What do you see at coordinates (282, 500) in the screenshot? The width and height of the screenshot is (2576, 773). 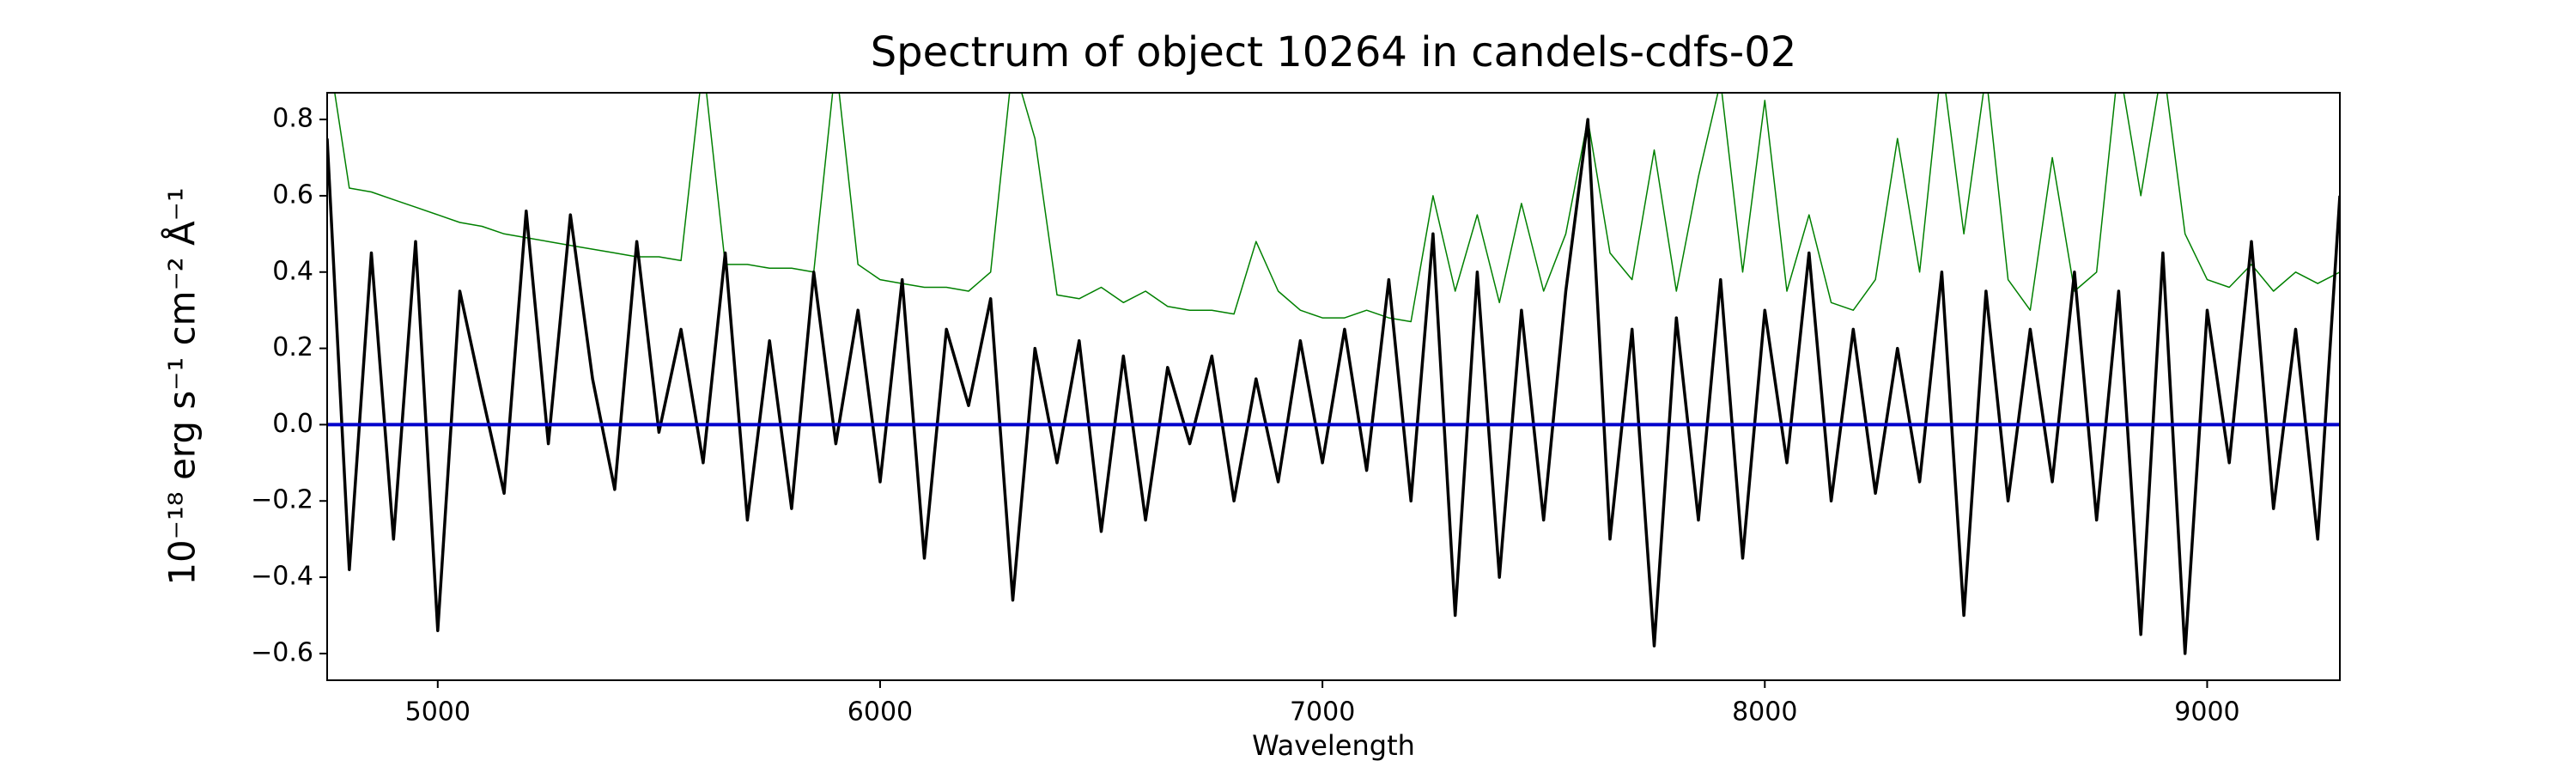 I see `y-tick-label: −0.2` at bounding box center [282, 500].